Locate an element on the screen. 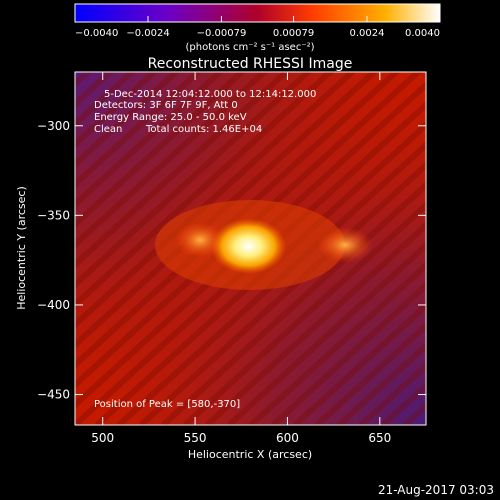 This screenshot has width=500, height=500. x-tick-label: 650 is located at coordinates (379, 438).